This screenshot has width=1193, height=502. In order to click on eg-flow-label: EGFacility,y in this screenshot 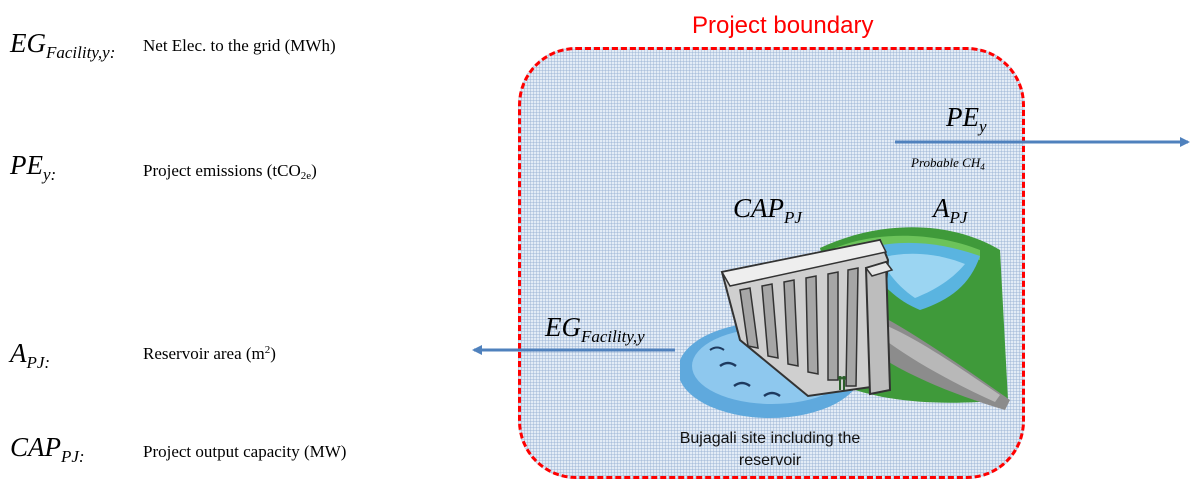, I will do `click(595, 329)`.